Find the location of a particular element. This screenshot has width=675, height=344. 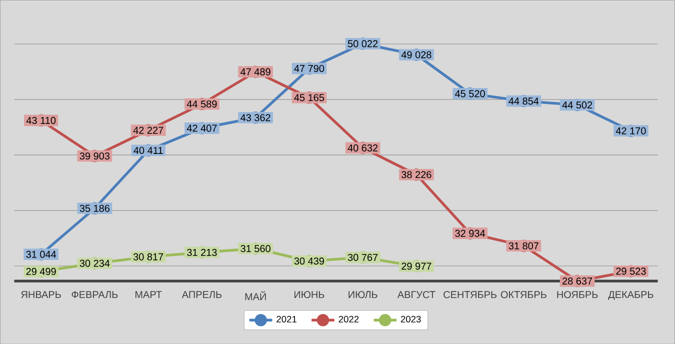

x-tick-label: ЯНВАРЬ is located at coordinates (41, 294).